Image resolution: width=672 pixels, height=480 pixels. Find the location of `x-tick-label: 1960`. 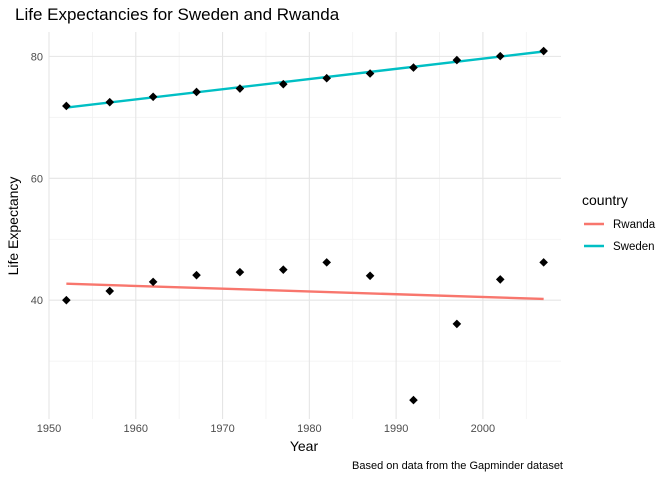

x-tick-label: 1960 is located at coordinates (136, 429).